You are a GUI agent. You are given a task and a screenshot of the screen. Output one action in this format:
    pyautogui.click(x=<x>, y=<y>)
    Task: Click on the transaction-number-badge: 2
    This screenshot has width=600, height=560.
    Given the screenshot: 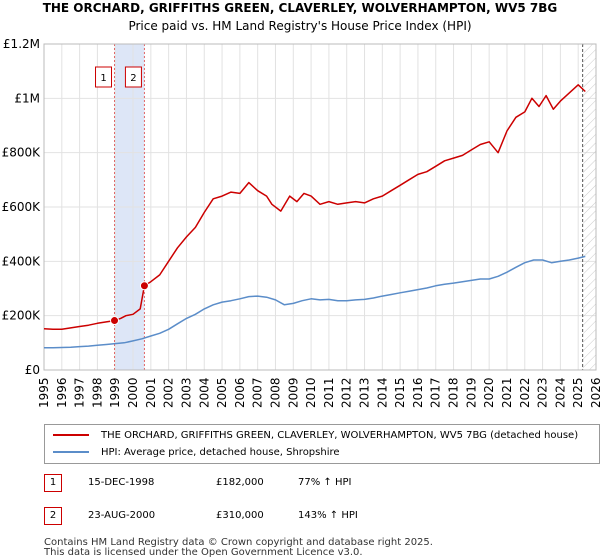 What is the action you would take?
    pyautogui.click(x=53, y=516)
    